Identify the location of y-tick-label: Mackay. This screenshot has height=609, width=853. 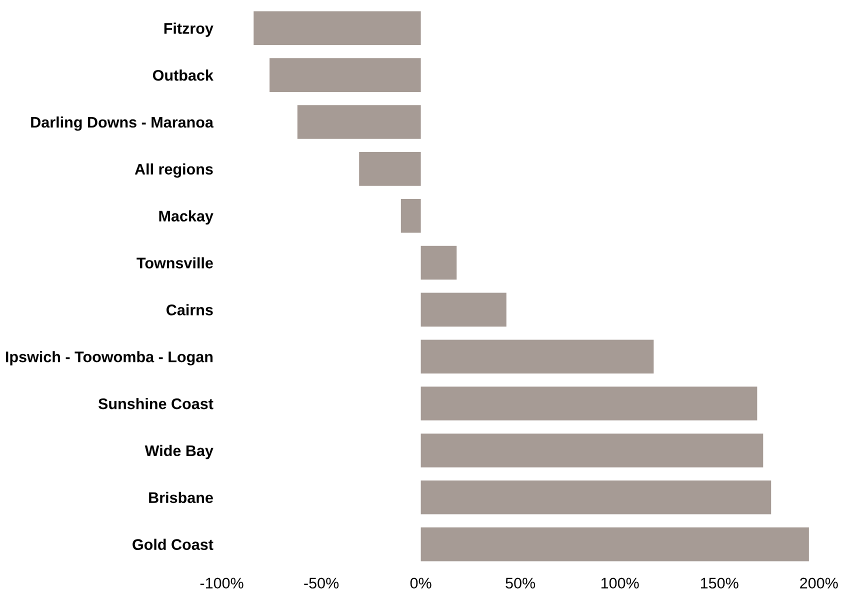
(186, 217).